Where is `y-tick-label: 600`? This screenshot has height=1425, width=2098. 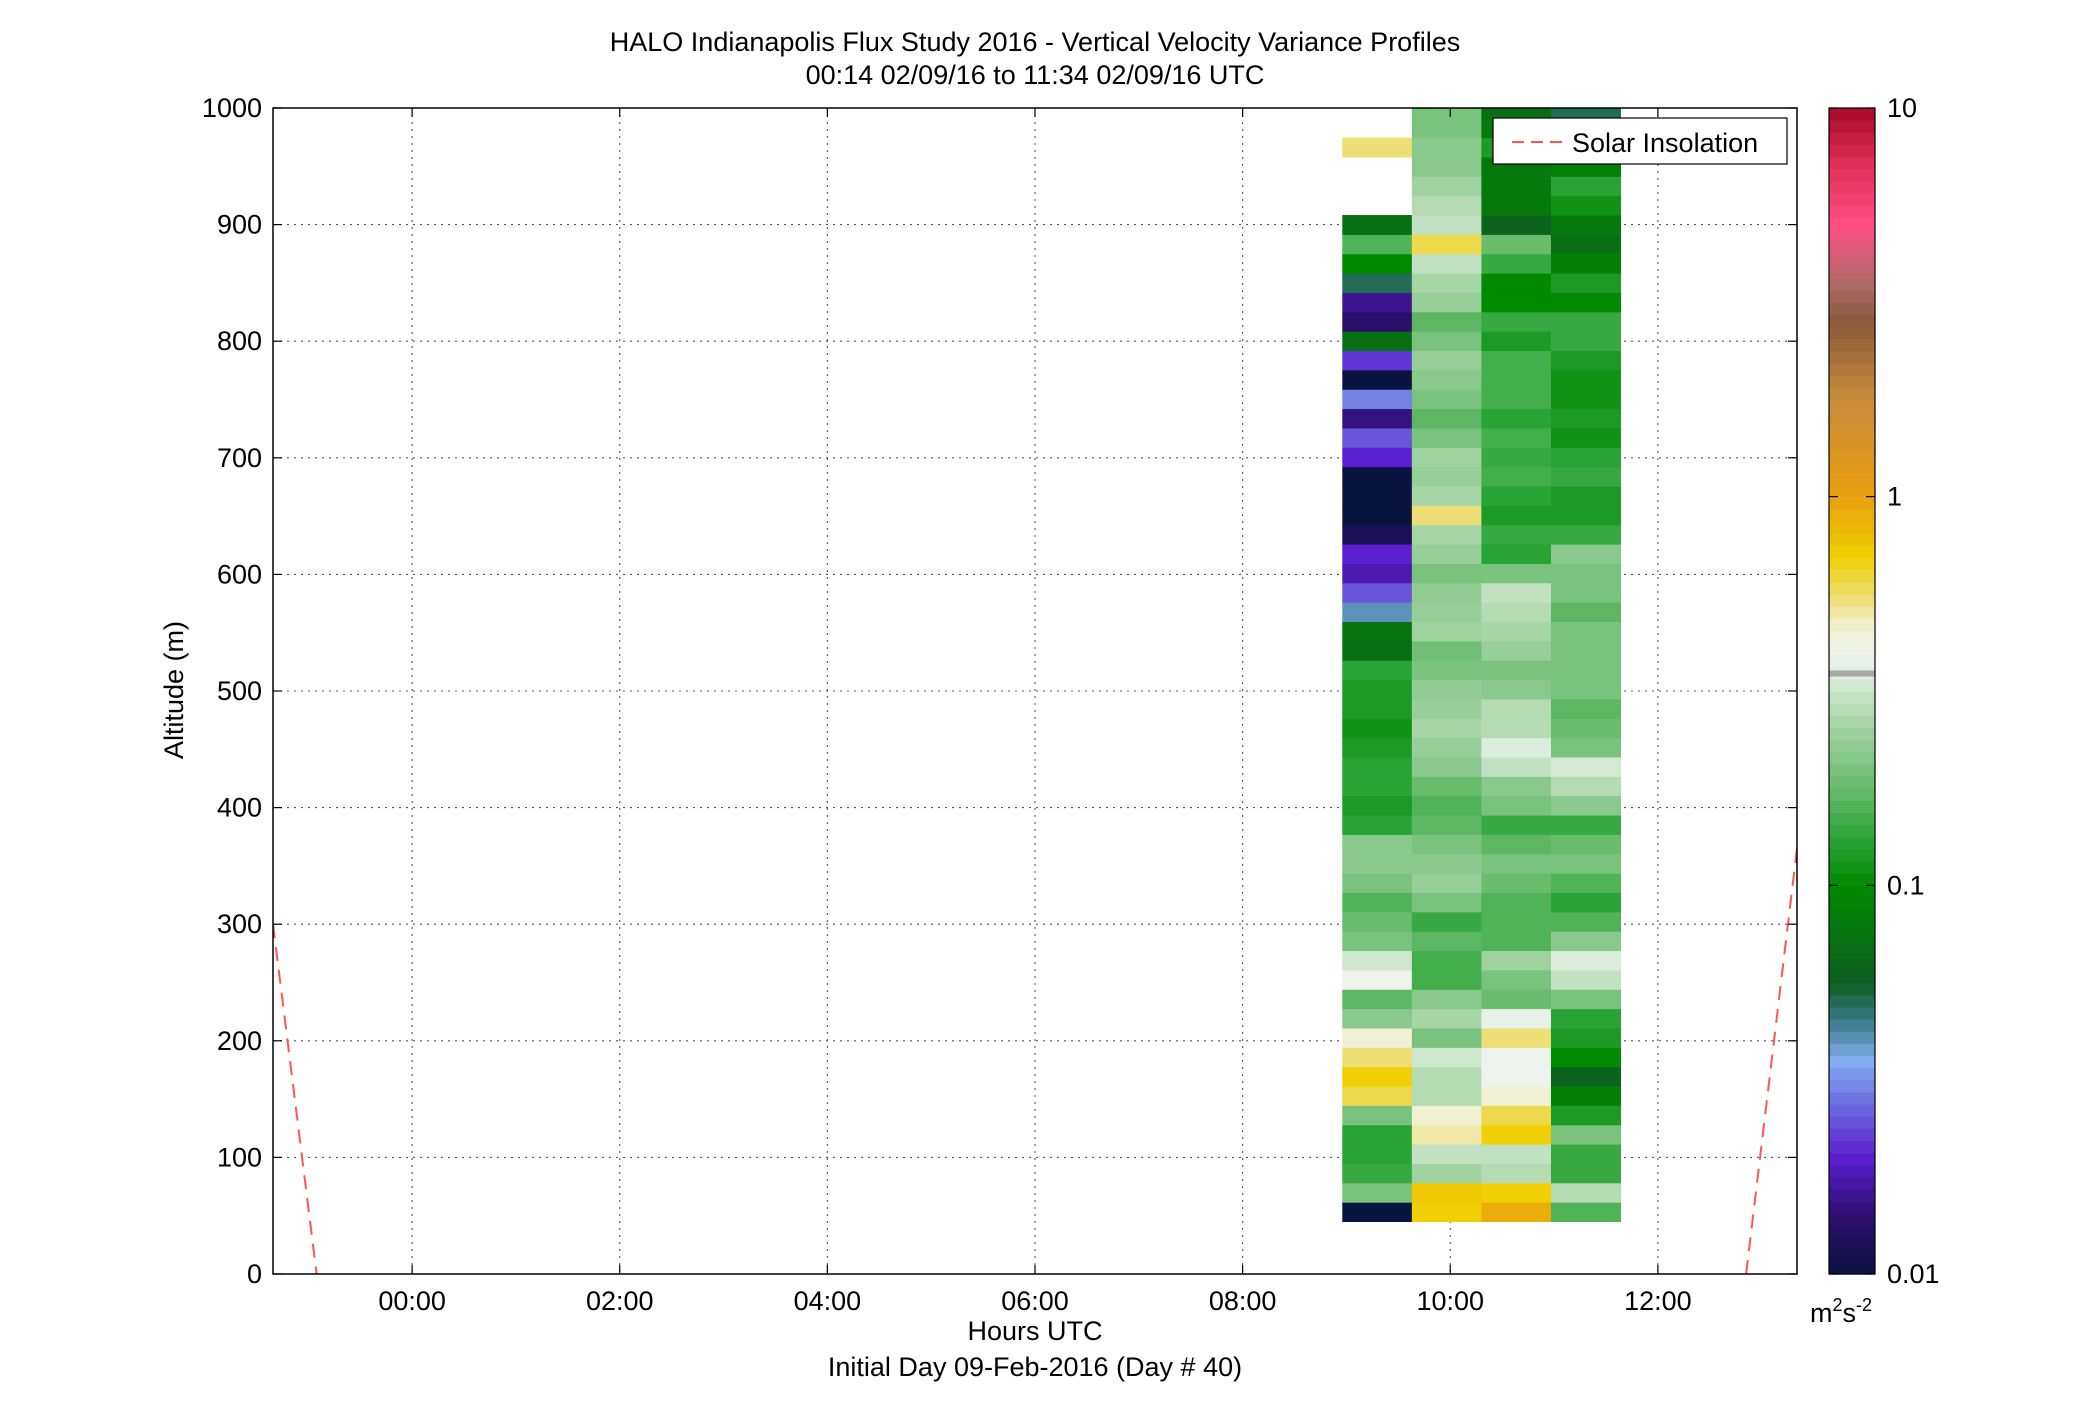 y-tick-label: 600 is located at coordinates (239, 574).